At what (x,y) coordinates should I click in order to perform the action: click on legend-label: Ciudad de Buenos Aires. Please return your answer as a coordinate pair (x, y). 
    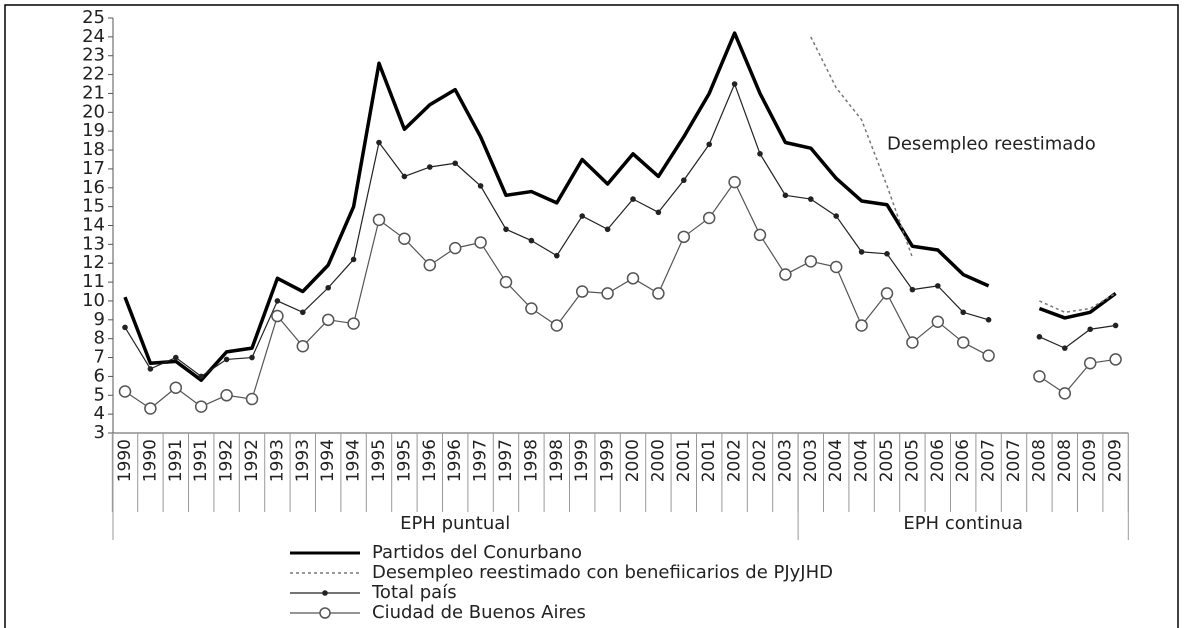
    Looking at the image, I should click on (479, 612).